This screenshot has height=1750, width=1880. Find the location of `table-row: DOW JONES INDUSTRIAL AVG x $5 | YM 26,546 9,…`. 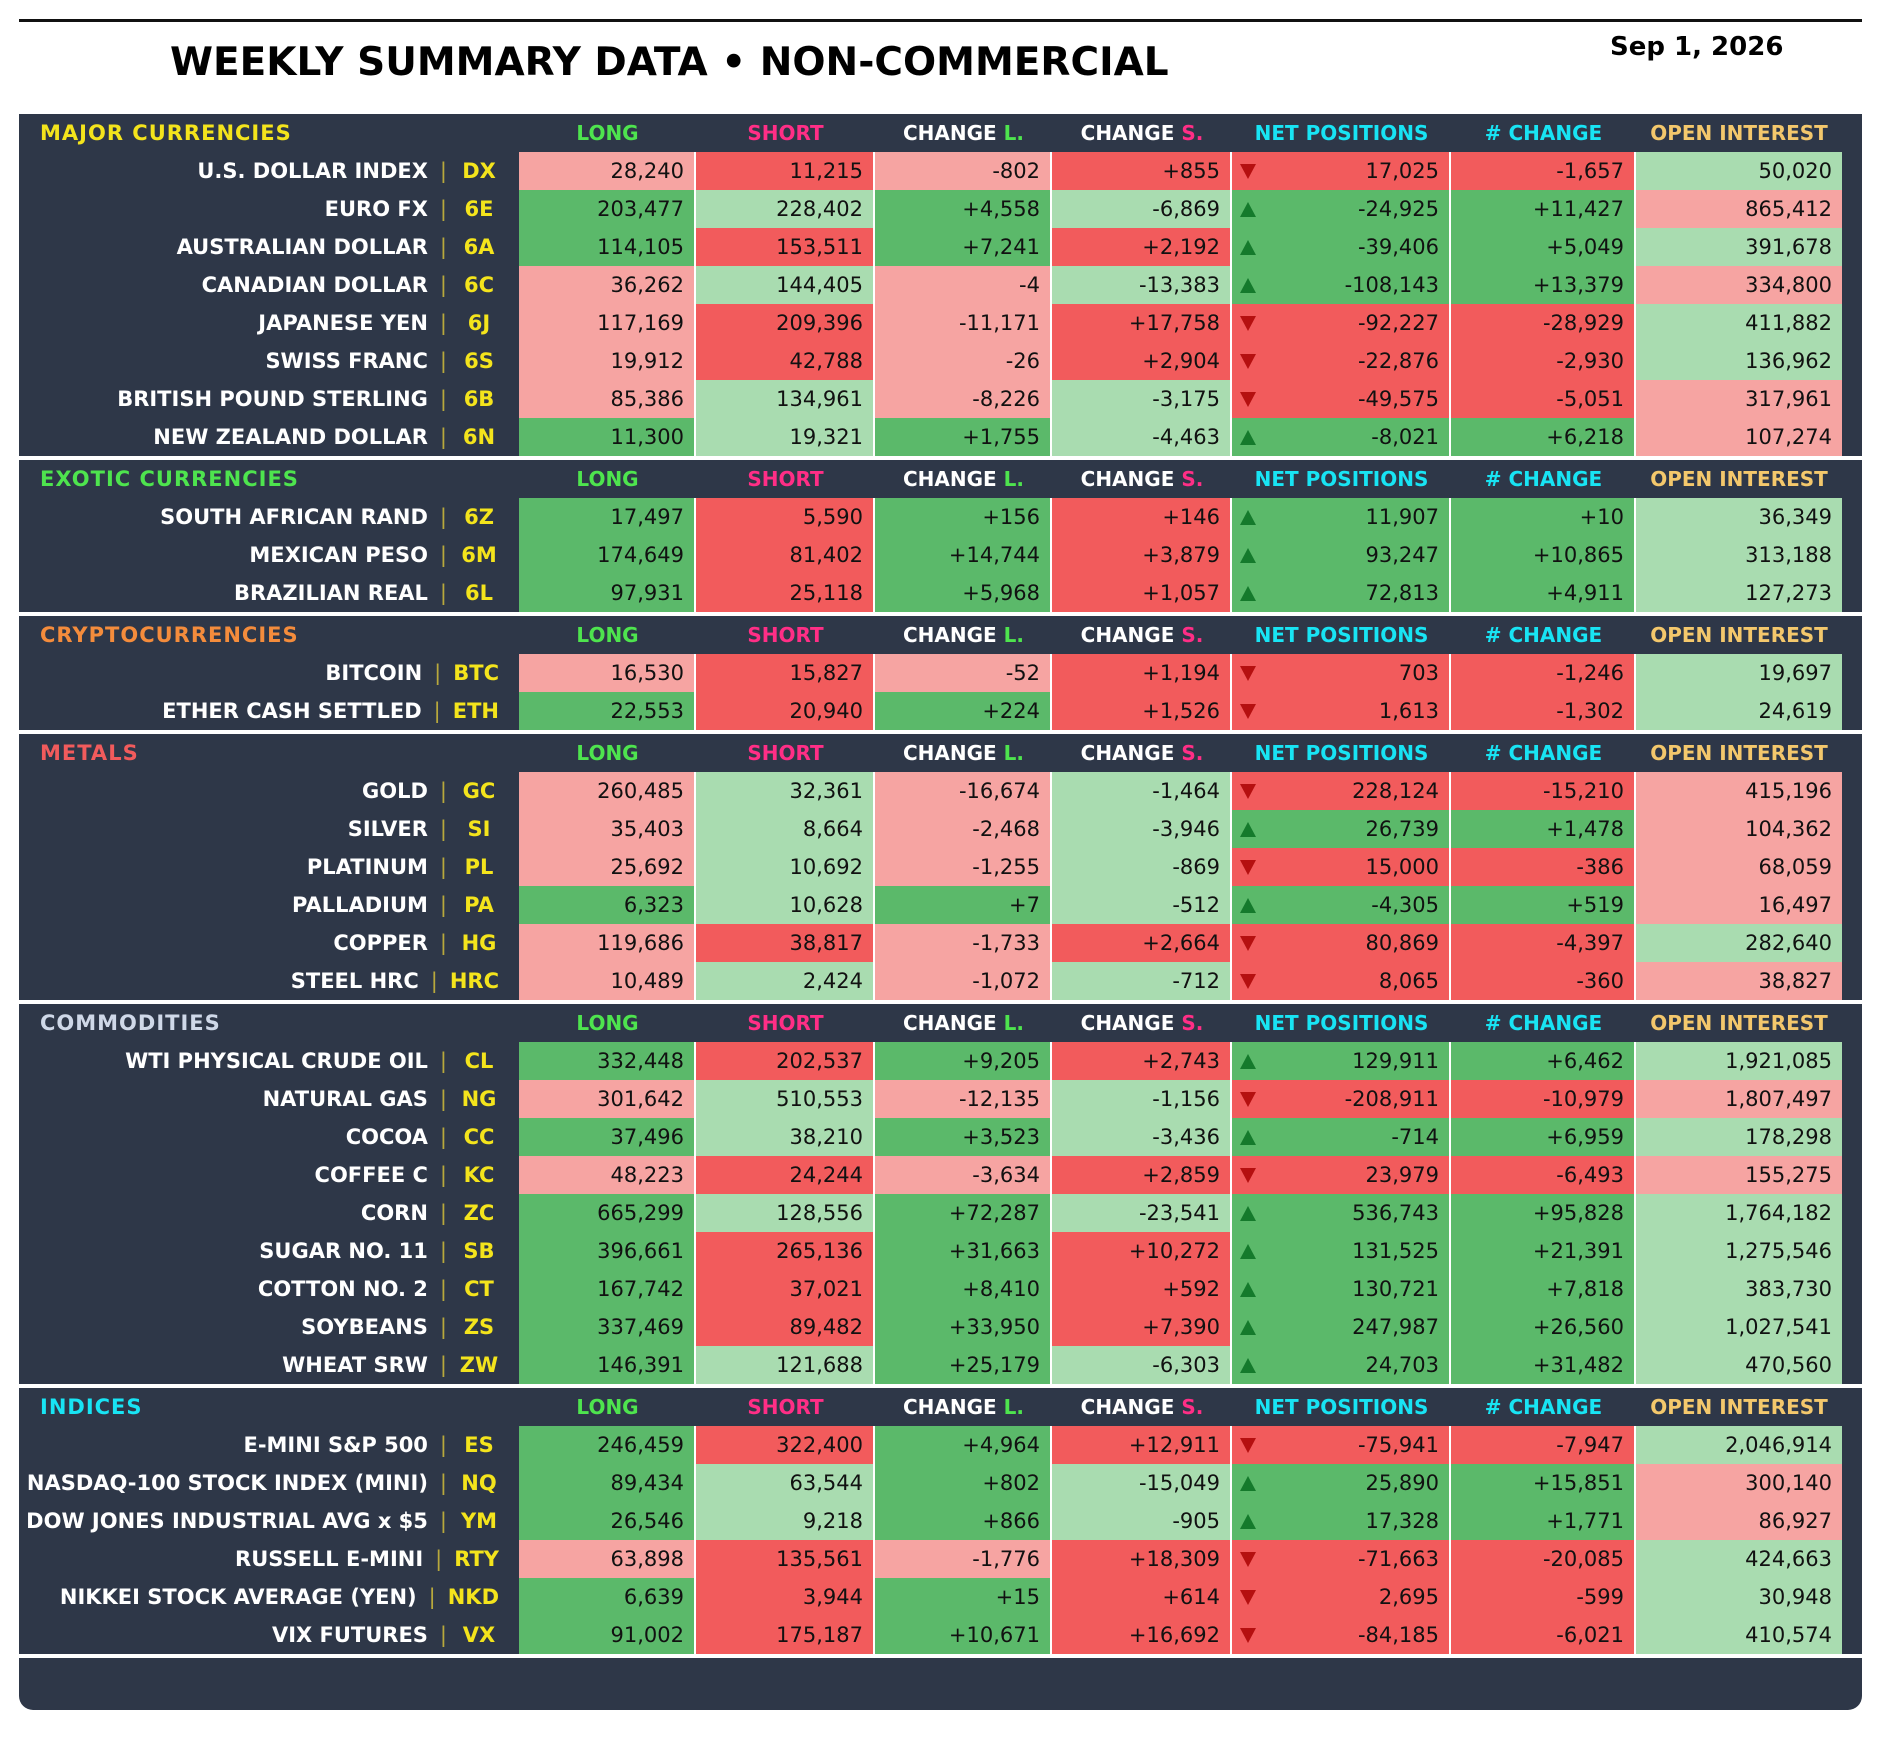

table-row: DOW JONES INDUSTRIAL AVG x $5 | YM 26,546 9,… is located at coordinates (940, 1521).